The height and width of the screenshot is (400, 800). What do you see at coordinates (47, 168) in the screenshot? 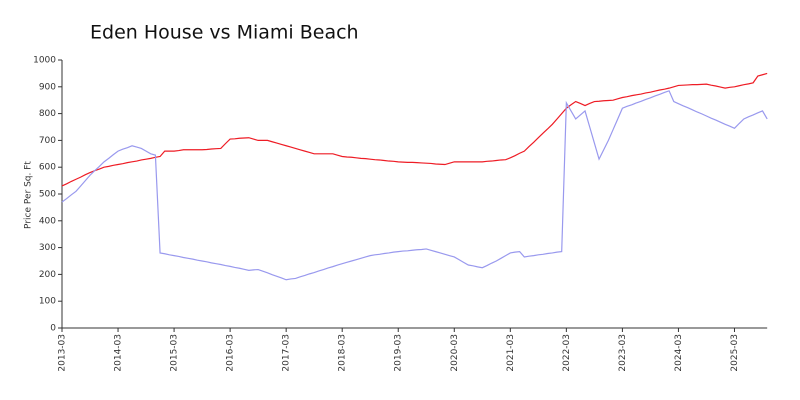
I see `y-tick-label: 600` at bounding box center [47, 168].